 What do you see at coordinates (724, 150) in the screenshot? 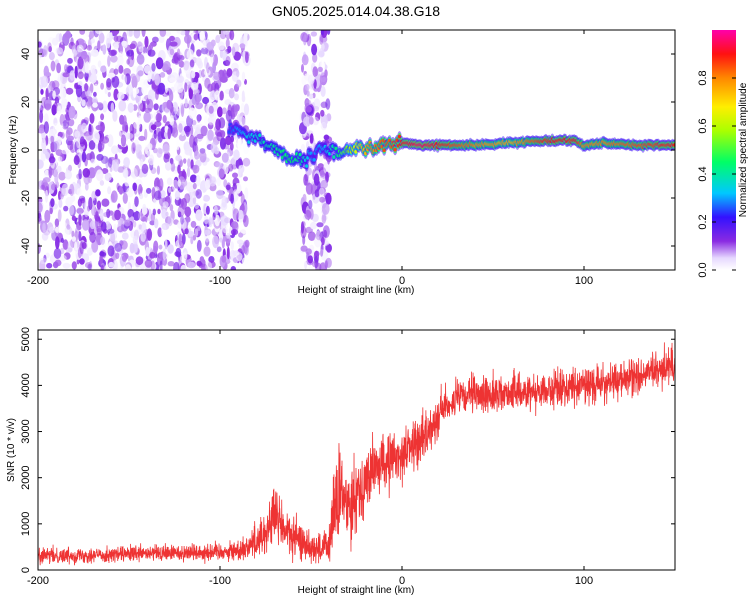
I see `colorbar-gradient` at bounding box center [724, 150].